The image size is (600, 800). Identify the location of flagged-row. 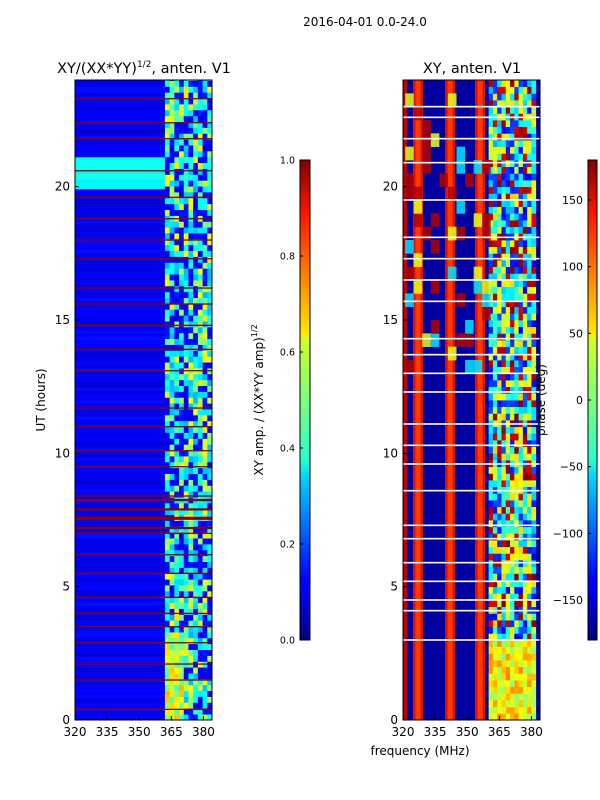
(143, 664).